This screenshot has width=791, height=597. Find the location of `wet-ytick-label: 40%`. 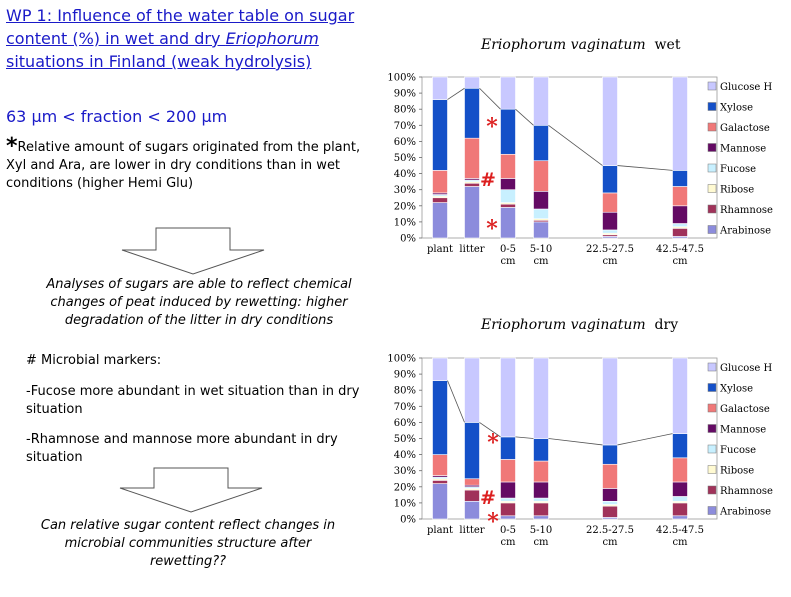

wet-ytick-label: 40% is located at coordinates (405, 174).